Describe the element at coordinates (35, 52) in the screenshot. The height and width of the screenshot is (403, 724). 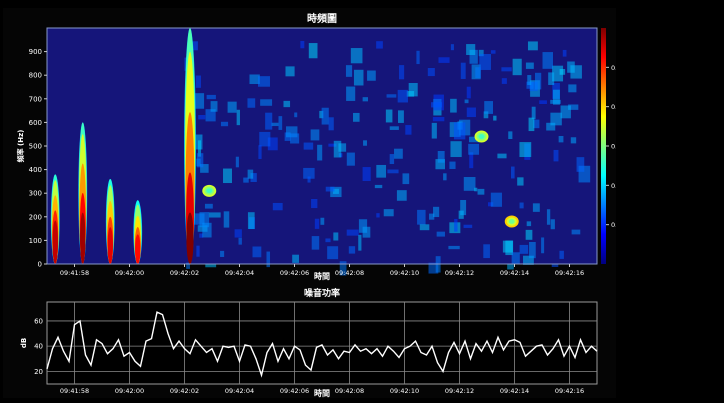
I see `spectrogram-y-tick-label: 900` at that location.